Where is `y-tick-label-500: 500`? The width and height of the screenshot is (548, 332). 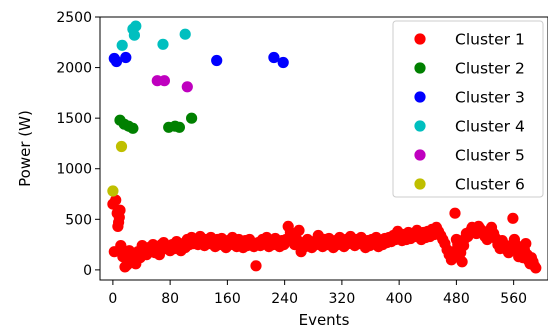
y-tick-label-500: 500 is located at coordinates (78, 220).